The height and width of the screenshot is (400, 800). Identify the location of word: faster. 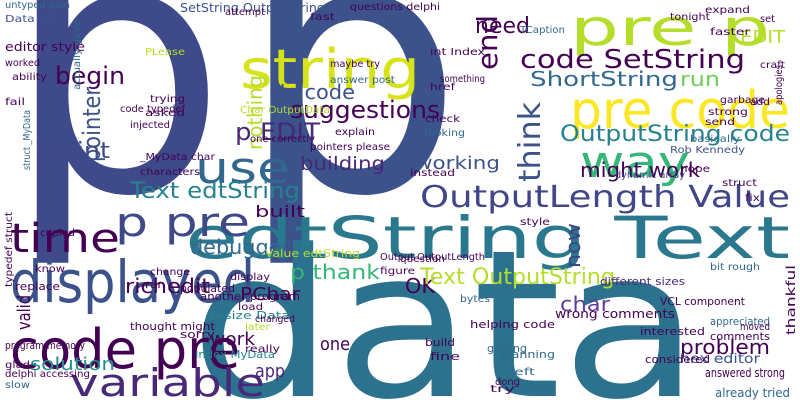
(730, 32).